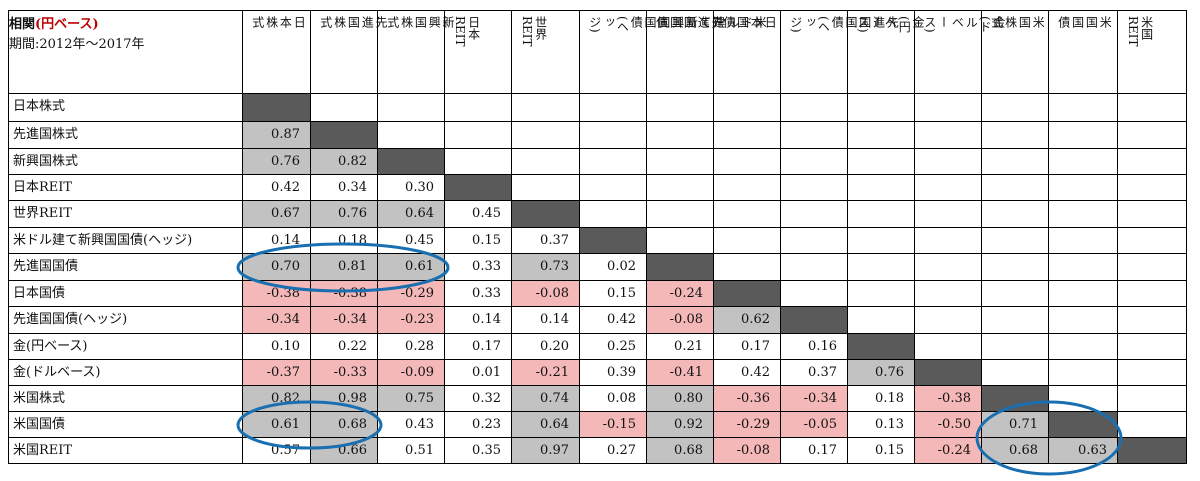 The width and height of the screenshot is (1200, 481). What do you see at coordinates (689, 22) in the screenshot?
I see `column-header: 先進国国 債` at bounding box center [689, 22].